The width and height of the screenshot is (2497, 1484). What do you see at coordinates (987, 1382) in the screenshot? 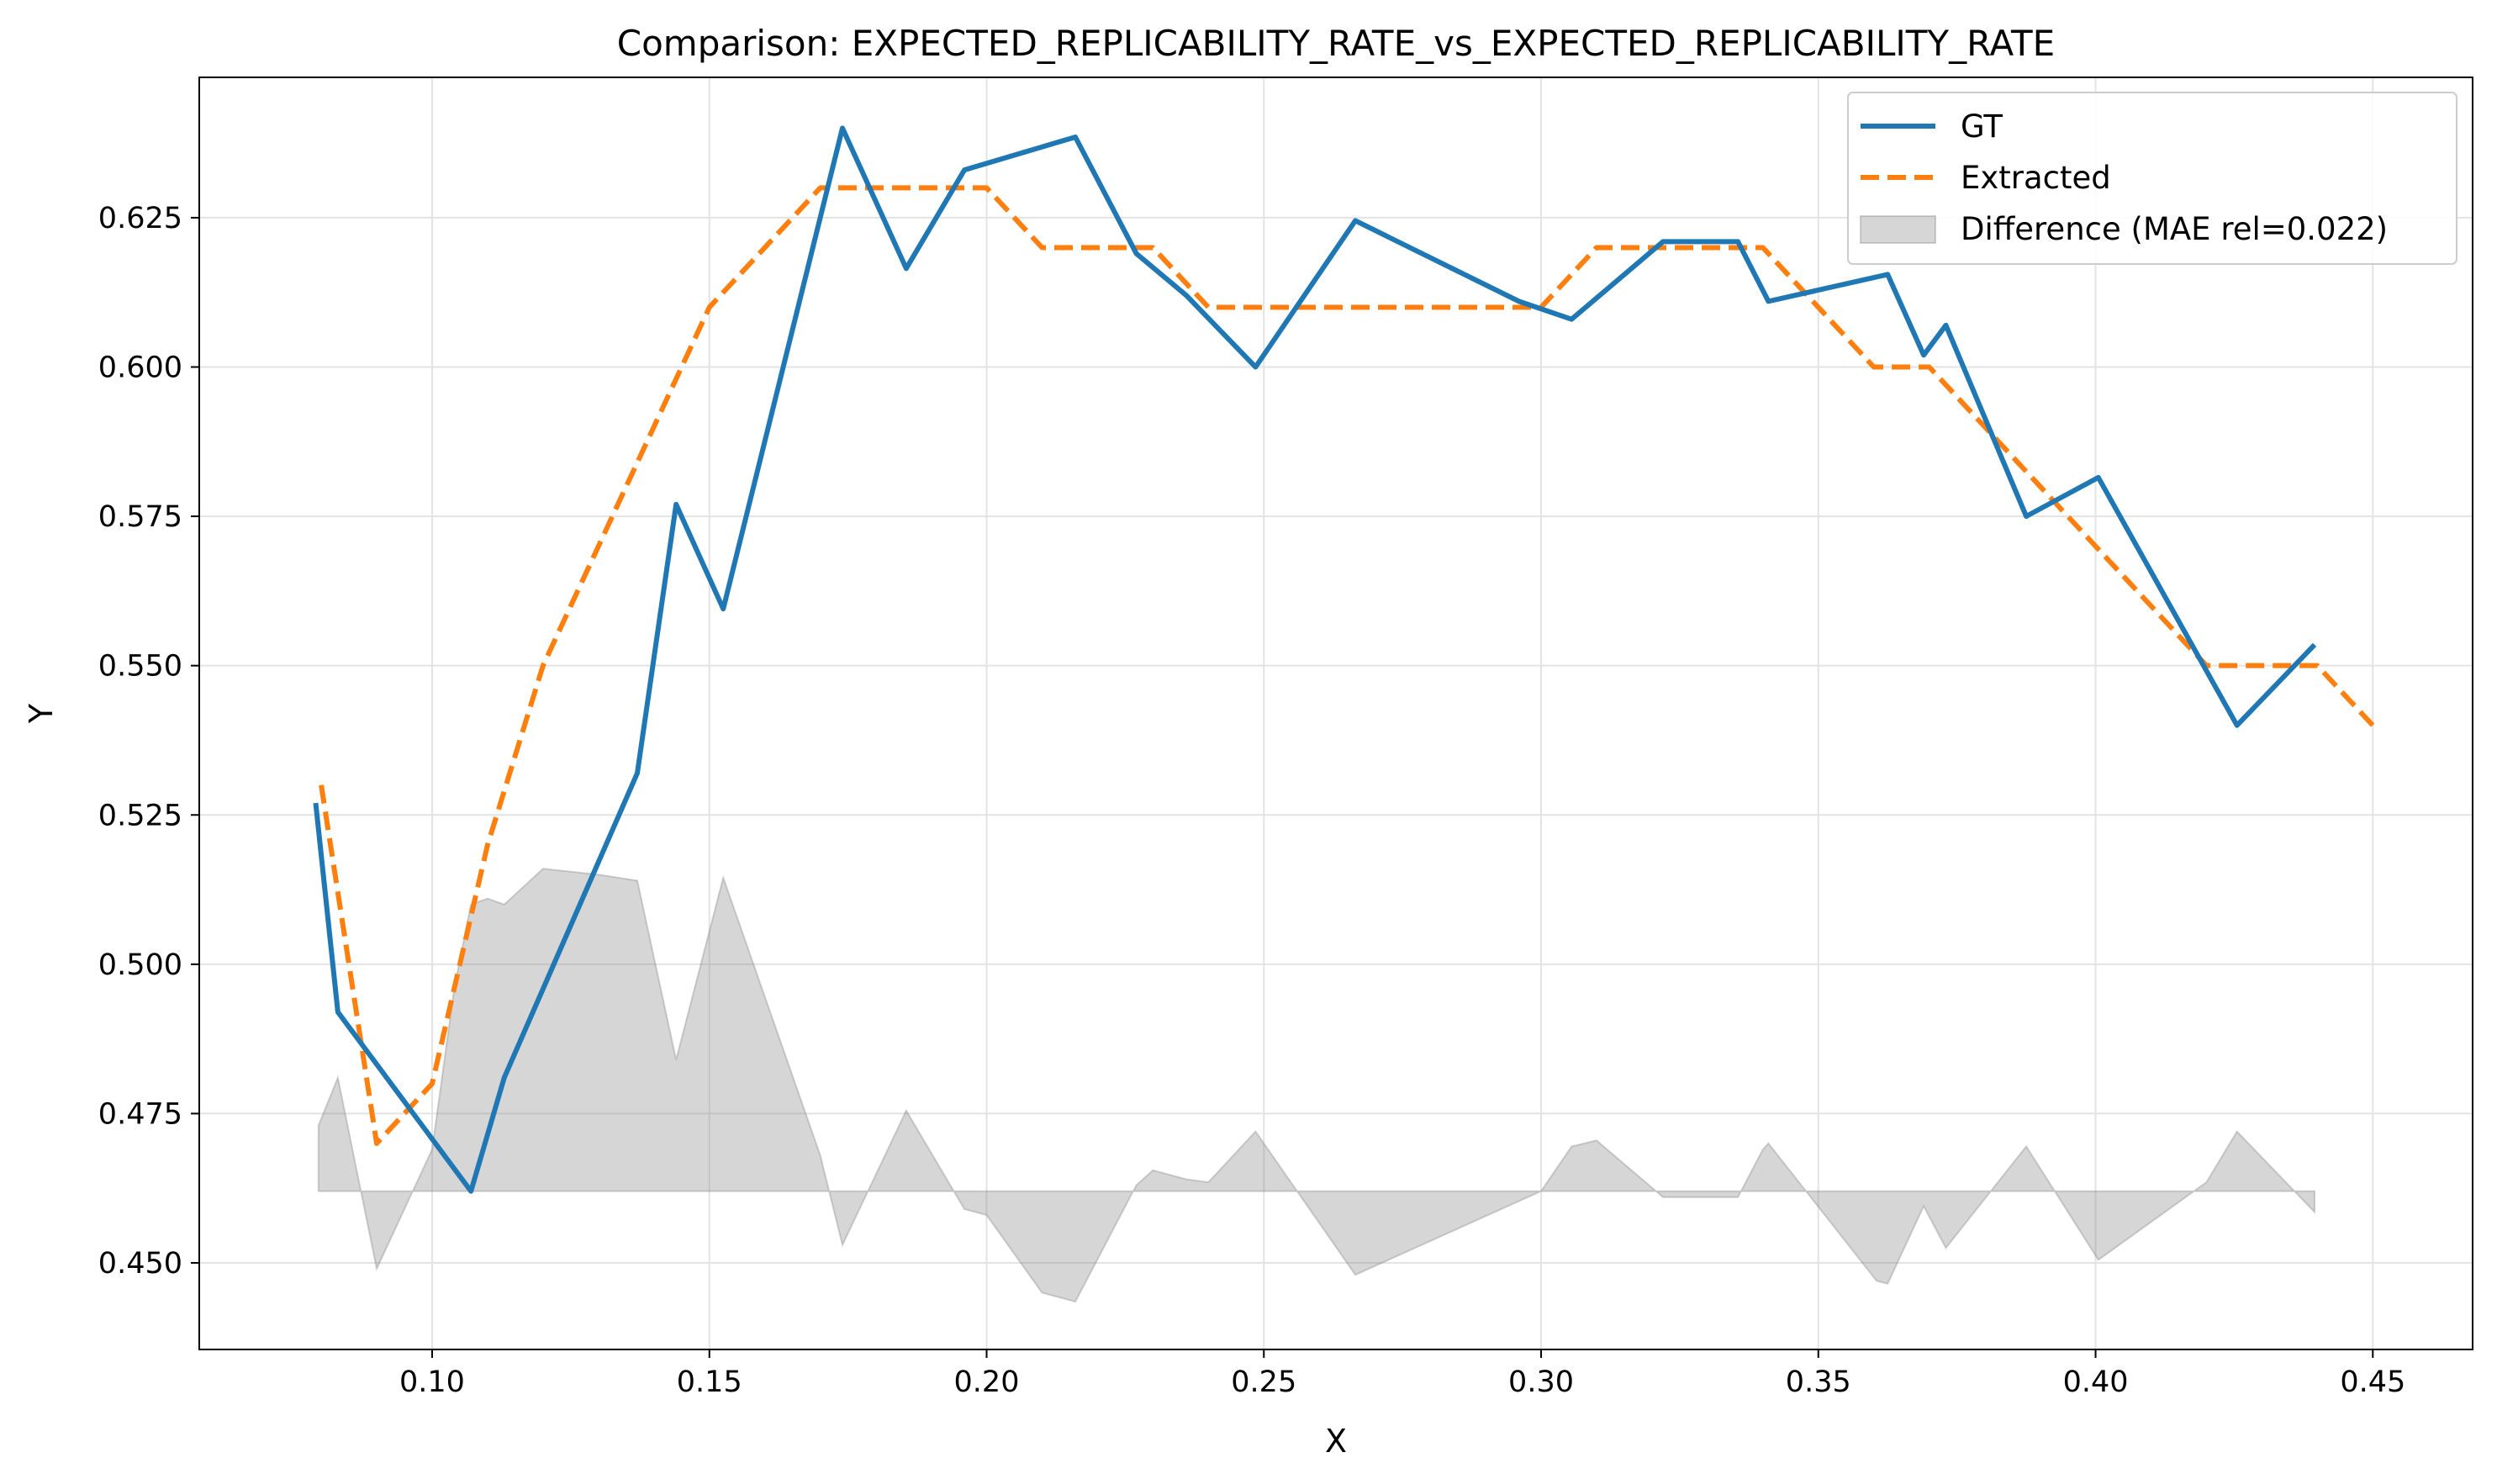
I see `x-tick-label-2: 0.20` at bounding box center [987, 1382].